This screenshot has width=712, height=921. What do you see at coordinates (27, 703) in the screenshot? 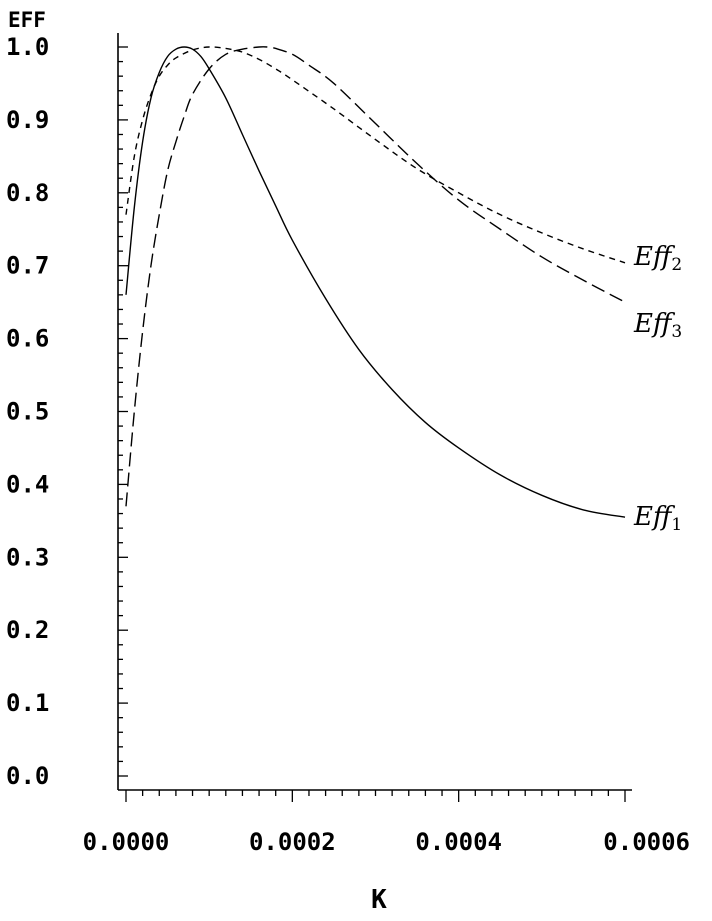
I see `y-tick-label: 0.1` at bounding box center [27, 703].